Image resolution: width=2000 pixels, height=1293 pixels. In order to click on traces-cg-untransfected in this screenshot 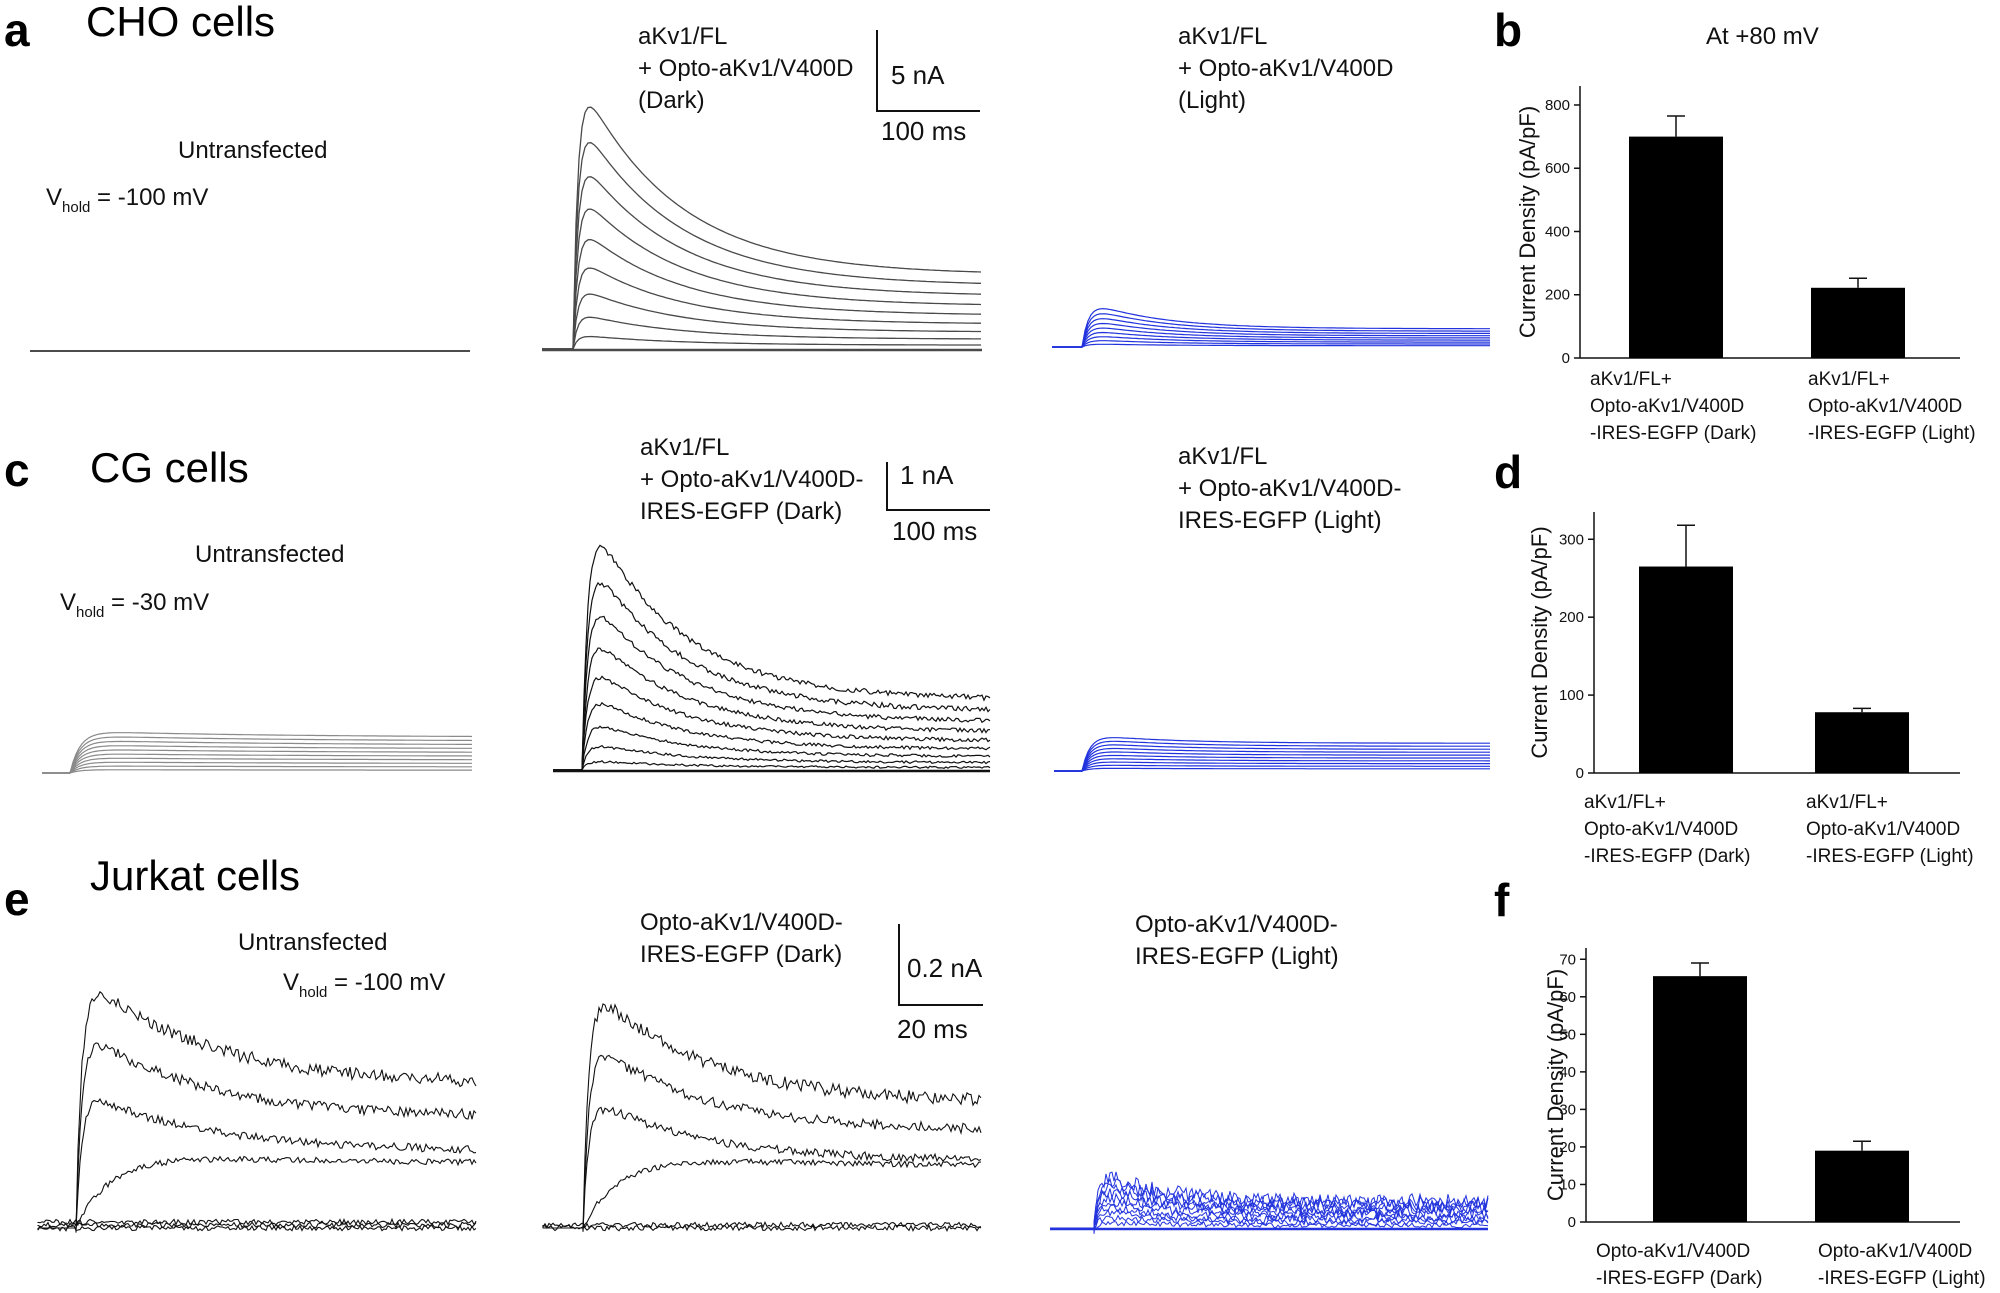, I will do `click(257, 753)`.